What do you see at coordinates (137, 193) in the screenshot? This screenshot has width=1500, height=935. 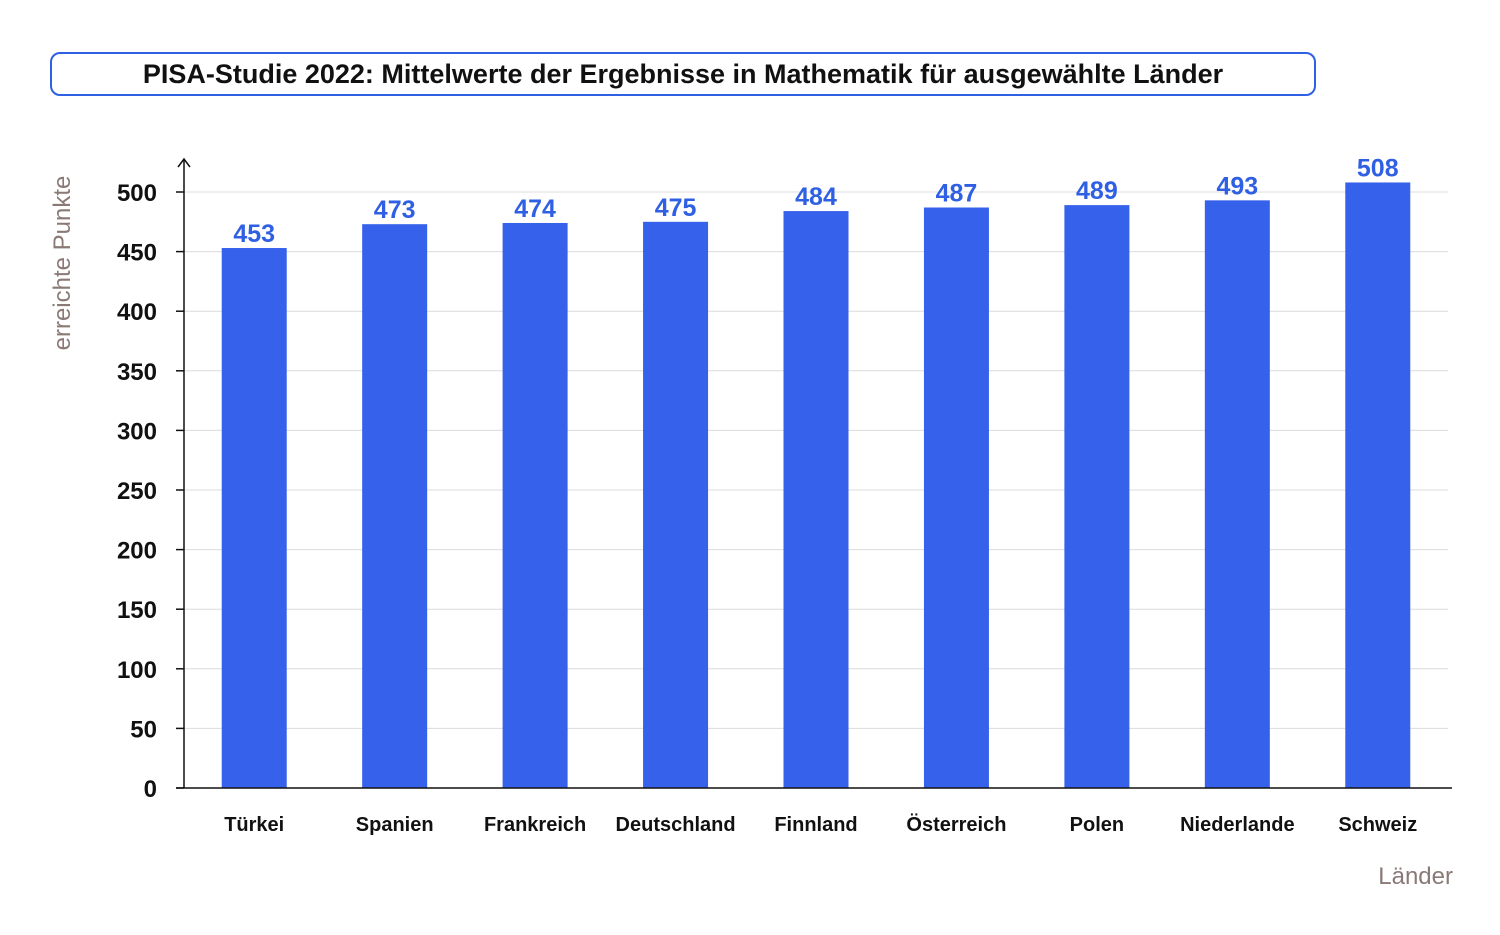 I see `y-tick-label: 500` at bounding box center [137, 193].